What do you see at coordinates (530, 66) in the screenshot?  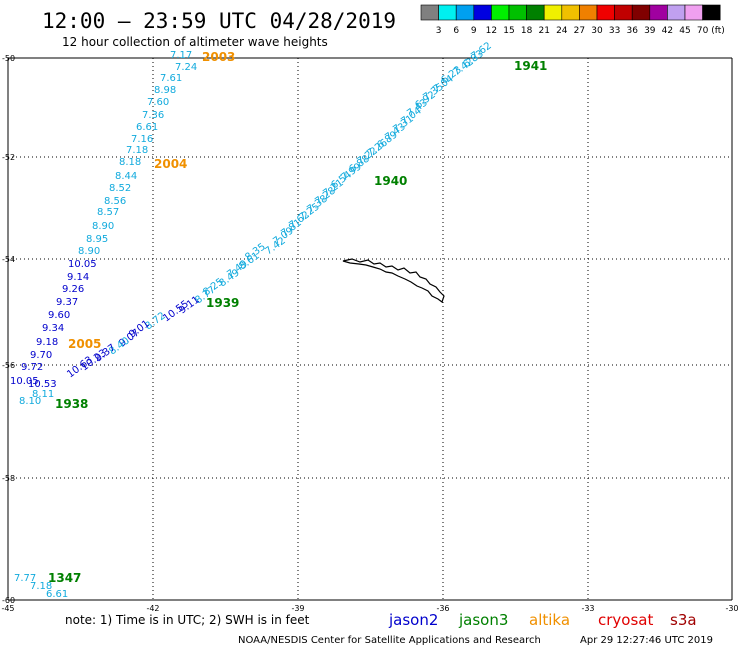 I see `pass-time-label: 1941` at bounding box center [530, 66].